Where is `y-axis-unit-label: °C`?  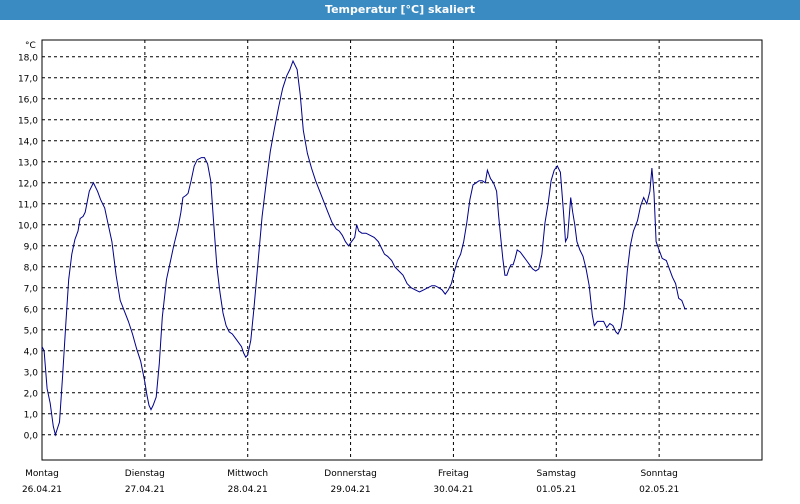
y-axis-unit-label: °C is located at coordinates (30, 46).